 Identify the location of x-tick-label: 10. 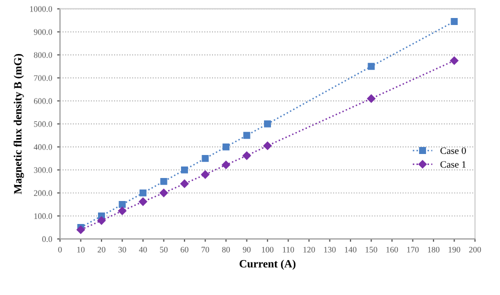
(81, 249).